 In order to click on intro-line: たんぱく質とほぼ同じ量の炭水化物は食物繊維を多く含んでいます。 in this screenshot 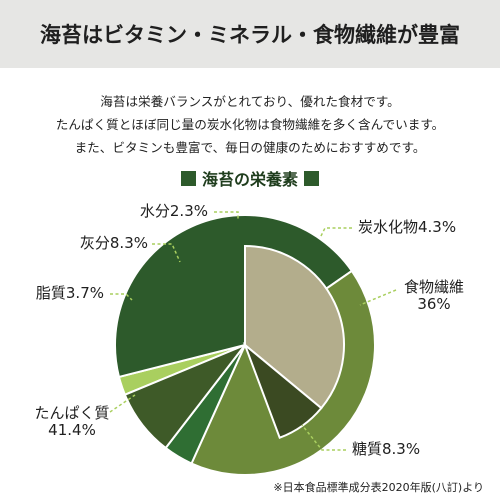, I will do `click(250, 124)`.